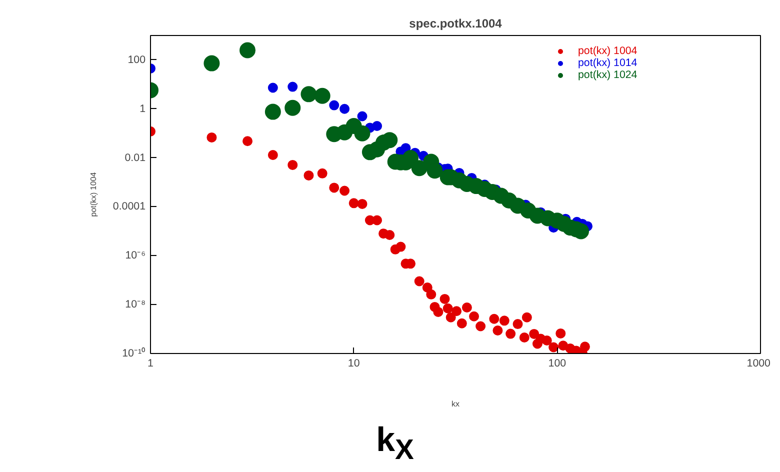 Image resolution: width=780 pixels, height=472 pixels. Describe the element at coordinates (758, 364) in the screenshot. I see `x-tick-label: 1000` at that location.